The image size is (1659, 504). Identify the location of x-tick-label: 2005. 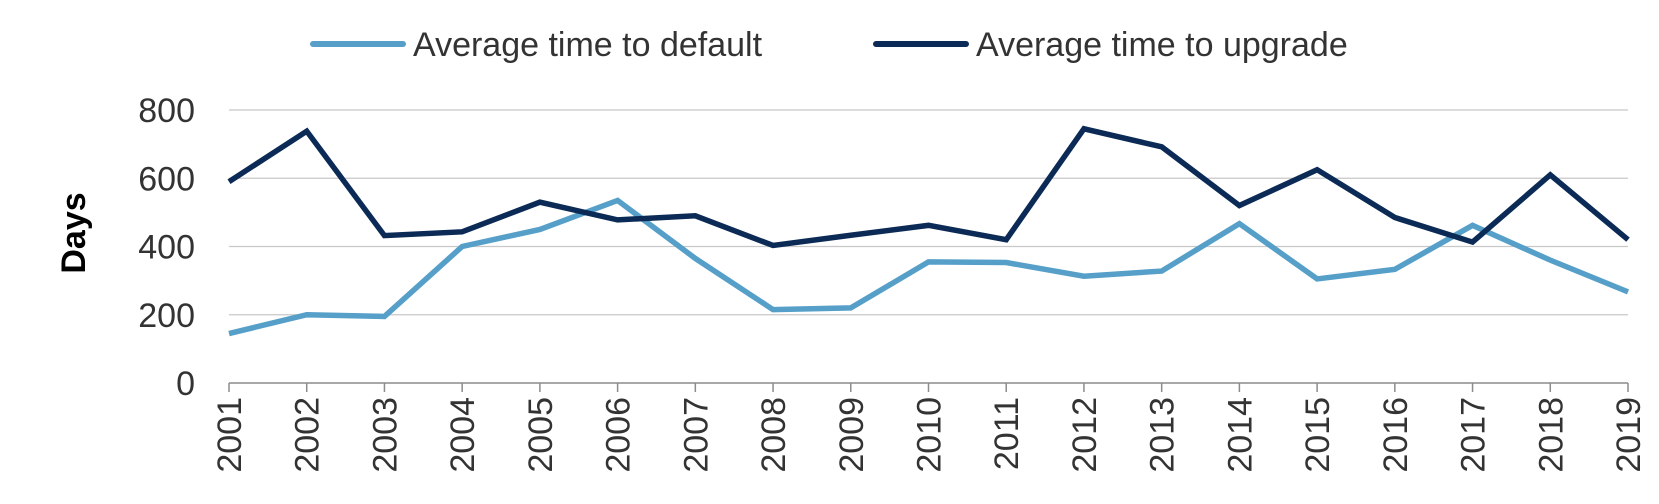
(541, 435).